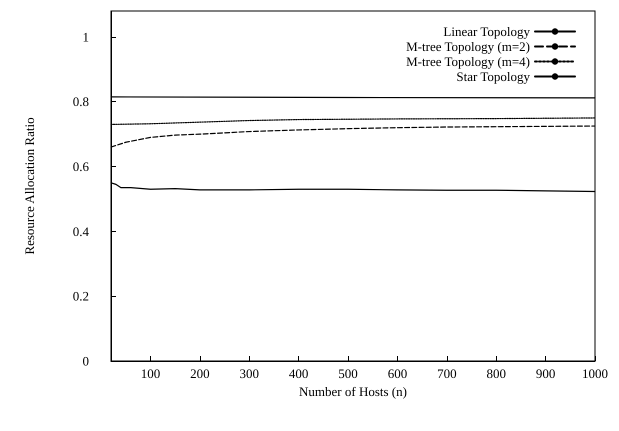 This screenshot has width=619, height=431. What do you see at coordinates (80, 102) in the screenshot?
I see `y-tick-label: 0.8` at bounding box center [80, 102].